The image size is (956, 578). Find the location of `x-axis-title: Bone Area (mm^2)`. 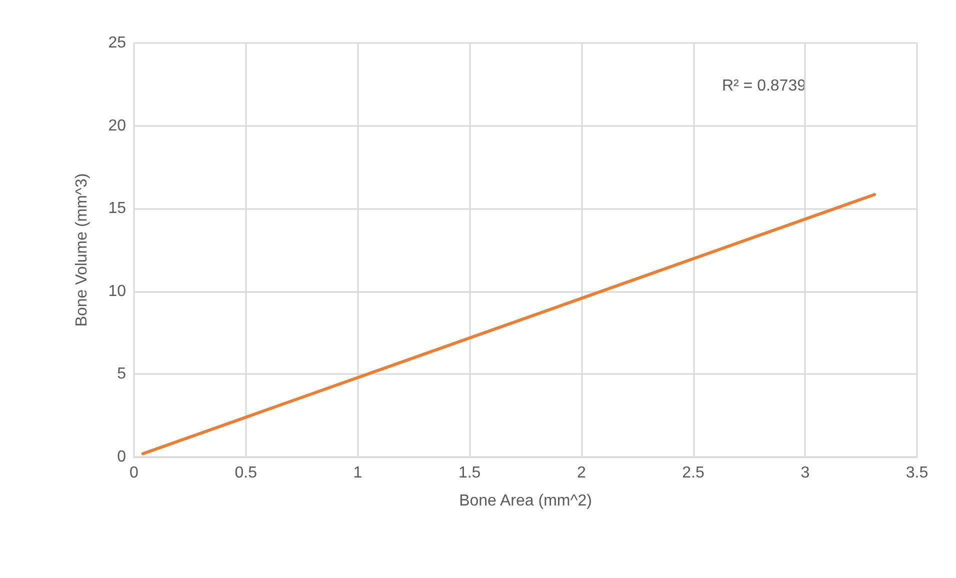

x-axis-title: Bone Area (mm^2) is located at coordinates (525, 501).